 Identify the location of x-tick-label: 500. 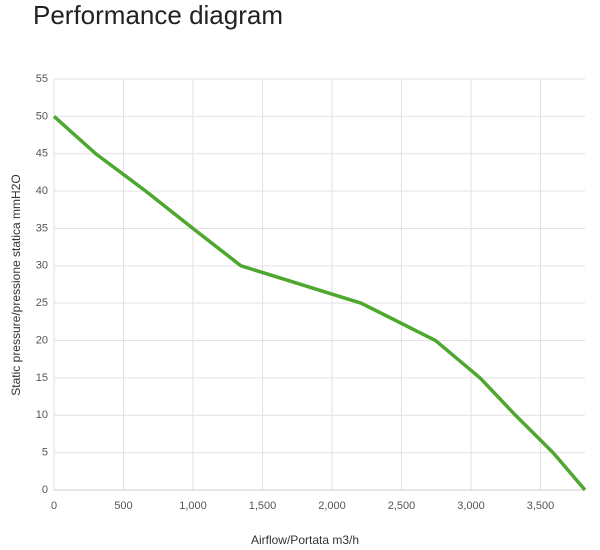
(123, 506).